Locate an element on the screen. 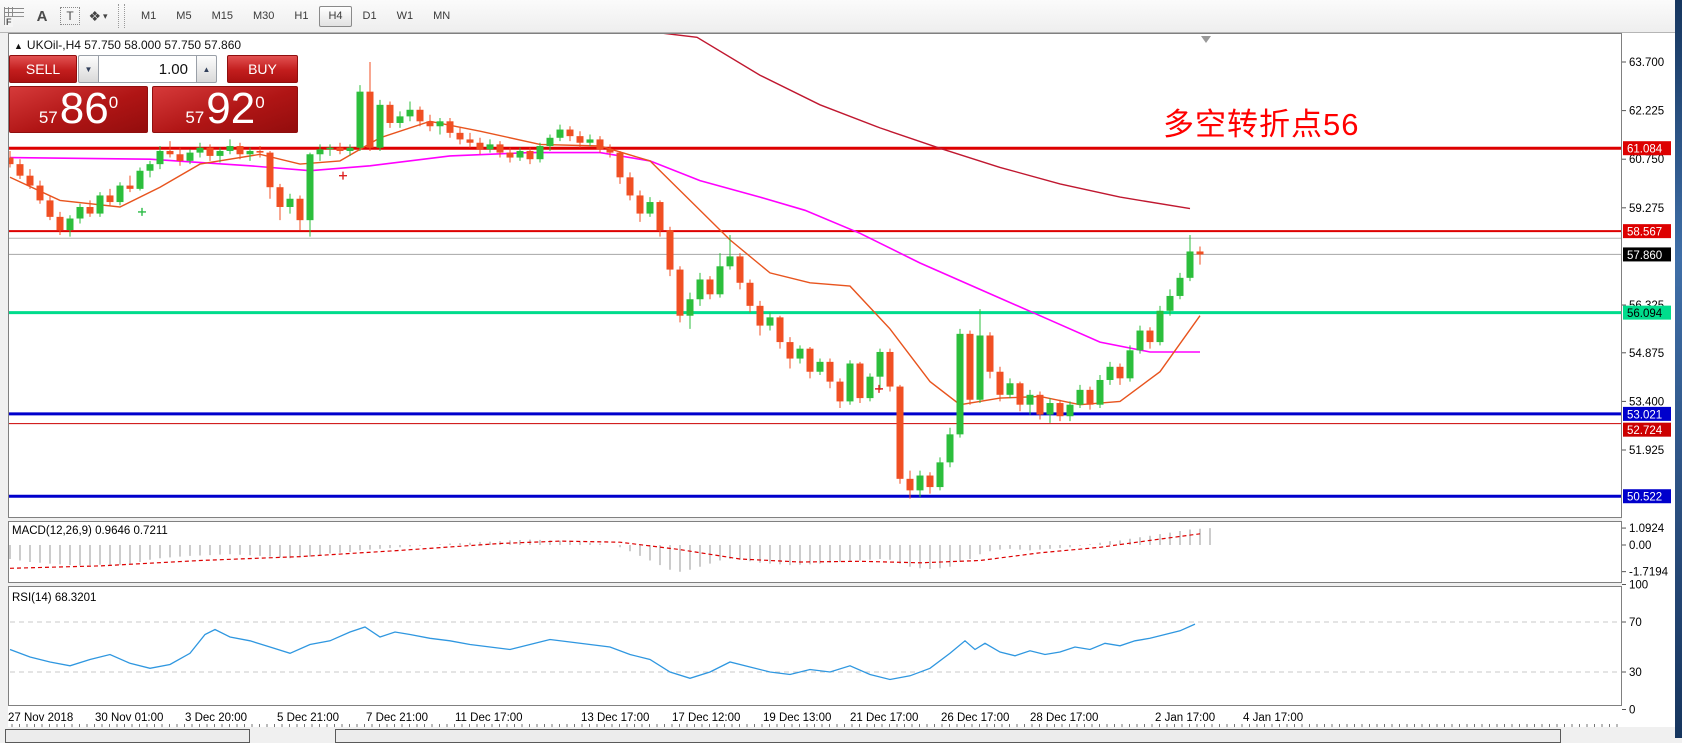  shift-marker-icon is located at coordinates (1206, 39).